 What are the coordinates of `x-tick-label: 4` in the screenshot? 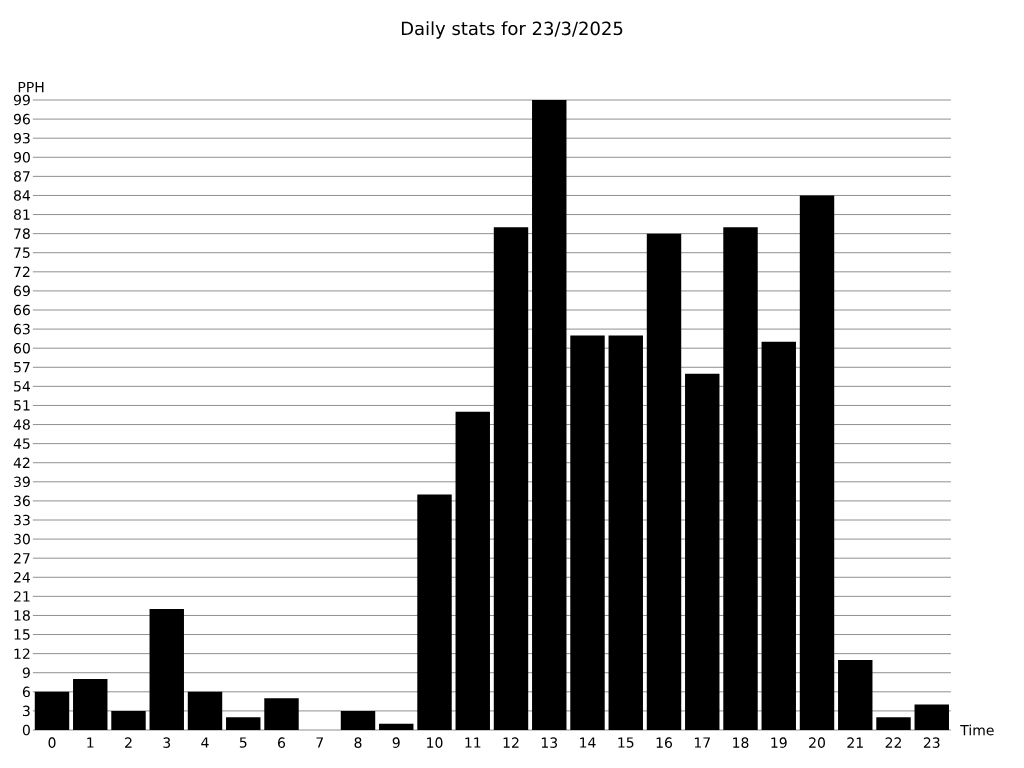 It's located at (205, 742).